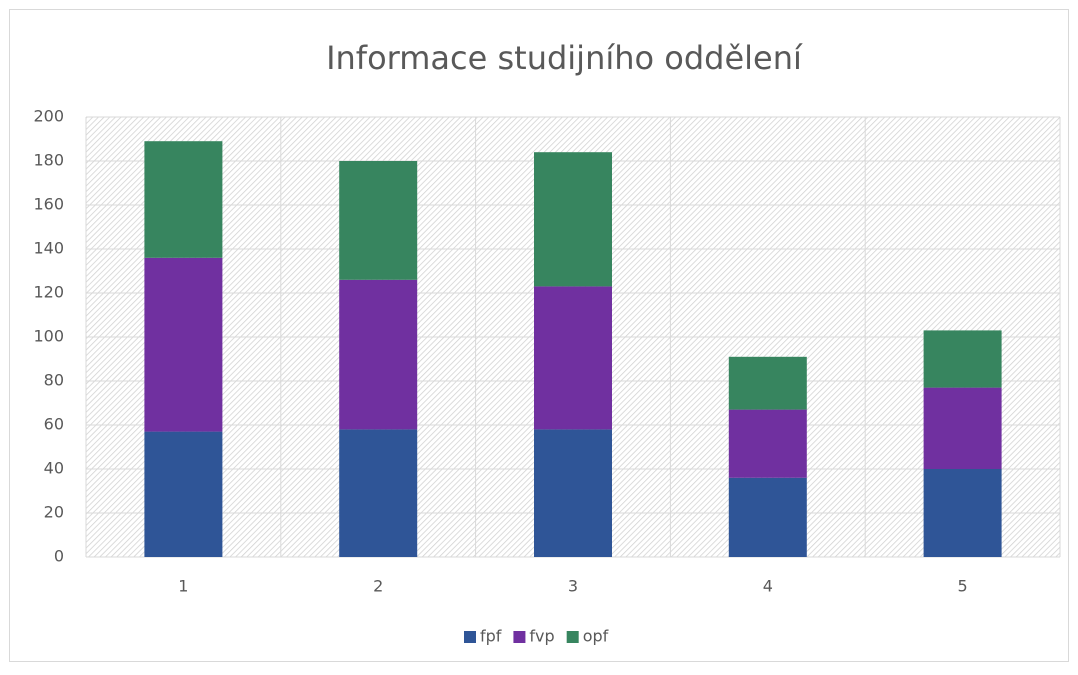  What do you see at coordinates (48, 160) in the screenshot?
I see `y-tick-label: 180` at bounding box center [48, 160].